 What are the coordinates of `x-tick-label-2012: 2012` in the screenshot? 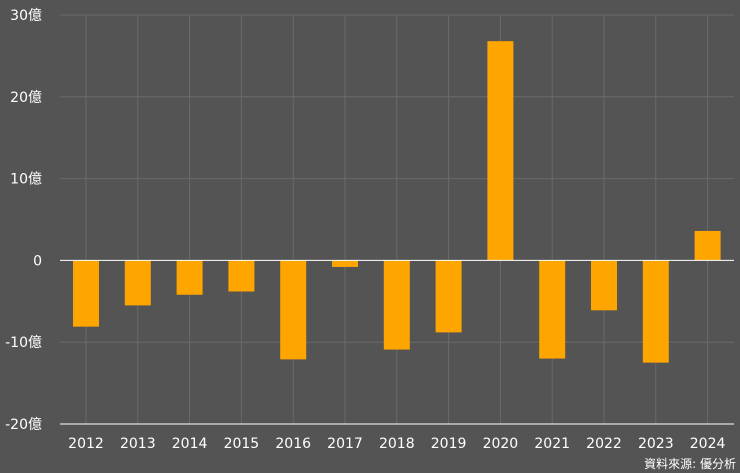 It's located at (86, 444).